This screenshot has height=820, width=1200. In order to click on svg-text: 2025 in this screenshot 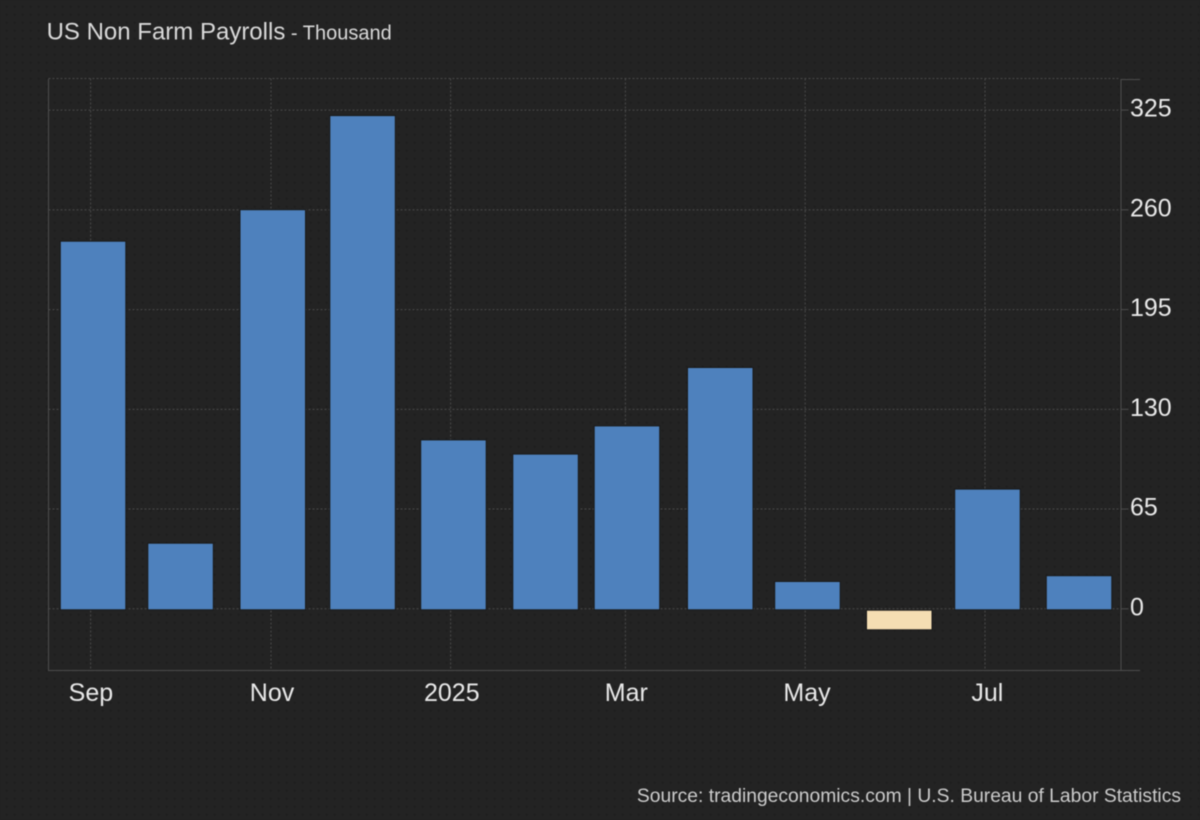, I will do `click(452, 693)`.